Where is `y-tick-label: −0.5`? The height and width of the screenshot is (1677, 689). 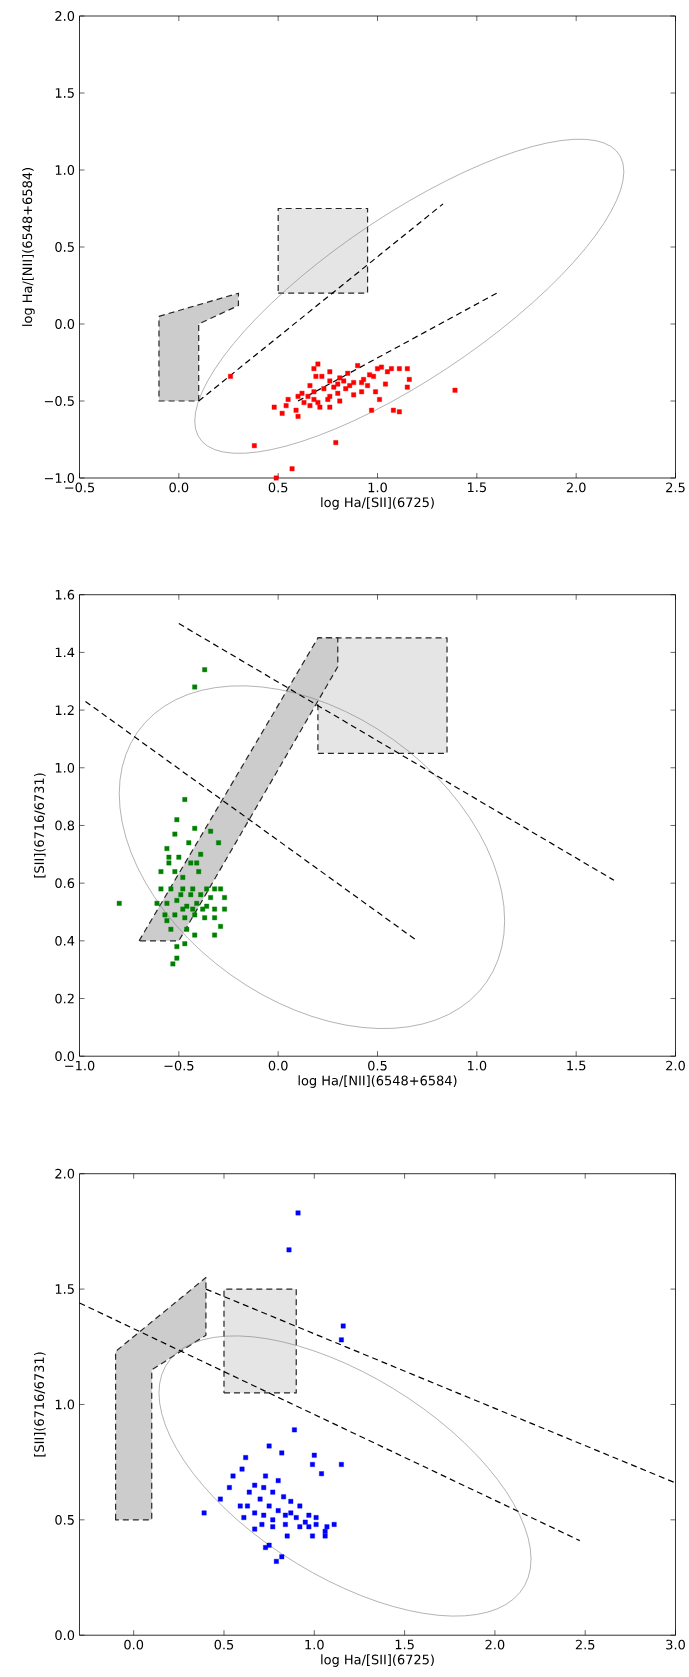
y-tick-label: −0.5 is located at coordinates (59, 401).